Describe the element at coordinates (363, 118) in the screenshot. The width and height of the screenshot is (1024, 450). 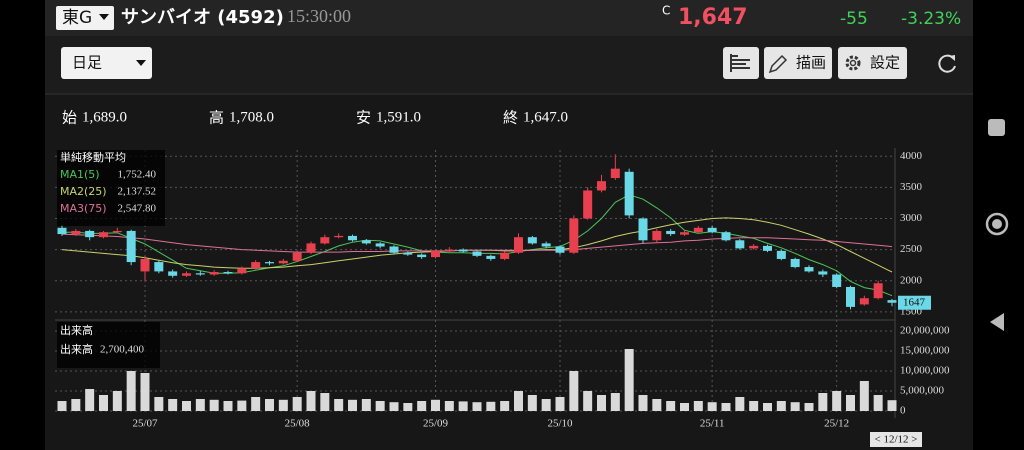
I see `ohlc-label: 安` at that location.